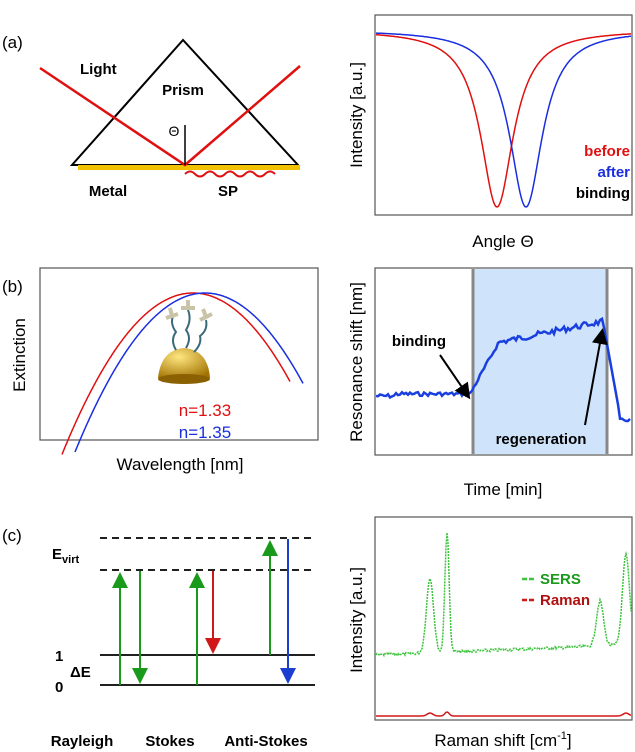 The width and height of the screenshot is (635, 752). What do you see at coordinates (80, 672) in the screenshot?
I see `delta-e-label: ΔE` at bounding box center [80, 672].